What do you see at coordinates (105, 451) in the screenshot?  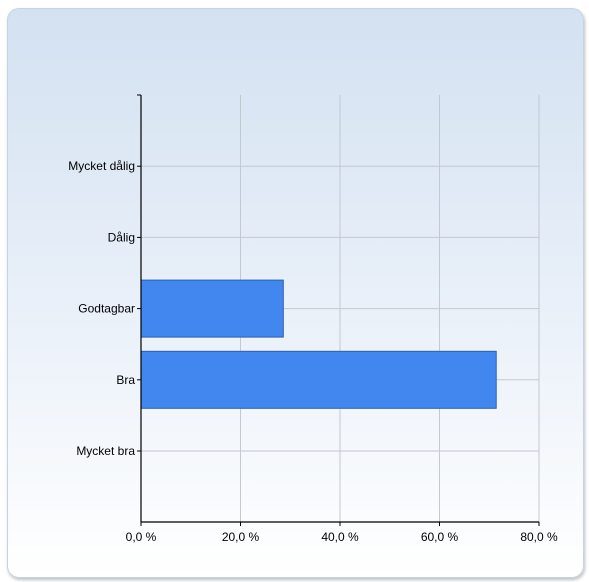 I see `category-label: Mycket bra` at bounding box center [105, 451].